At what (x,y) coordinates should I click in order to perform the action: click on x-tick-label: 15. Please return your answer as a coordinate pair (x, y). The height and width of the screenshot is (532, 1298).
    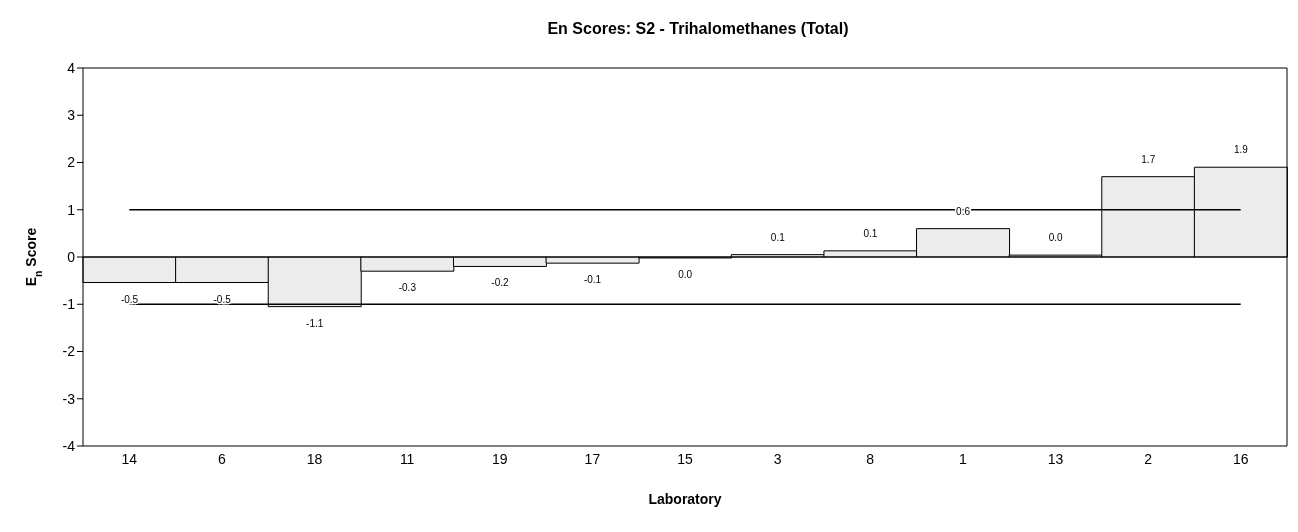
    Looking at the image, I should click on (685, 458).